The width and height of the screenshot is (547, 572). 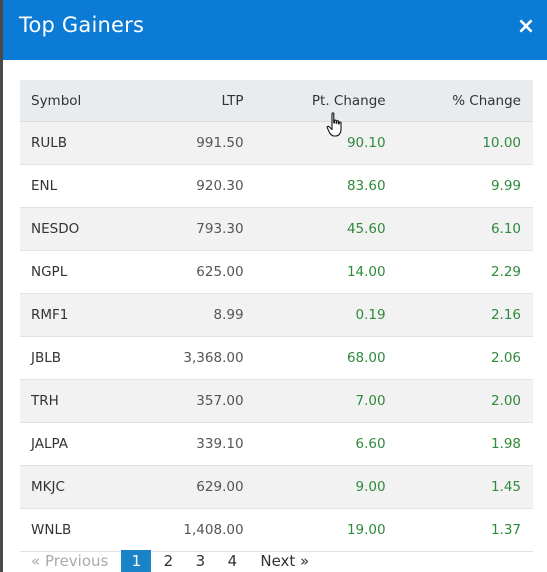 What do you see at coordinates (94, 401) in the screenshot?
I see `cell-symbol: TRH` at bounding box center [94, 401].